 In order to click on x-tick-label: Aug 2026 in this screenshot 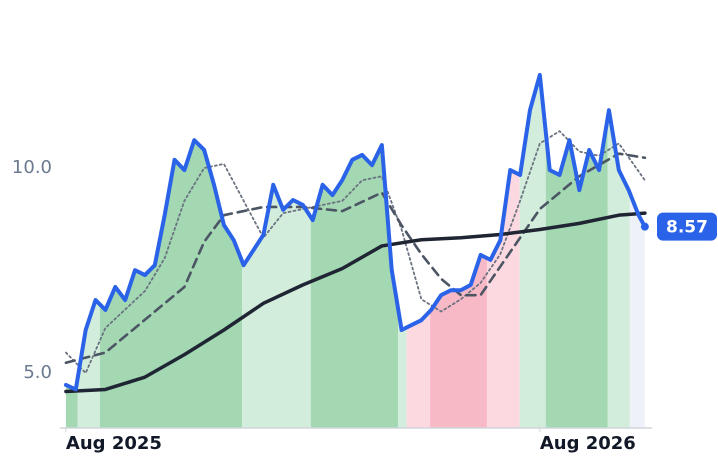, I will do `click(588, 443)`.